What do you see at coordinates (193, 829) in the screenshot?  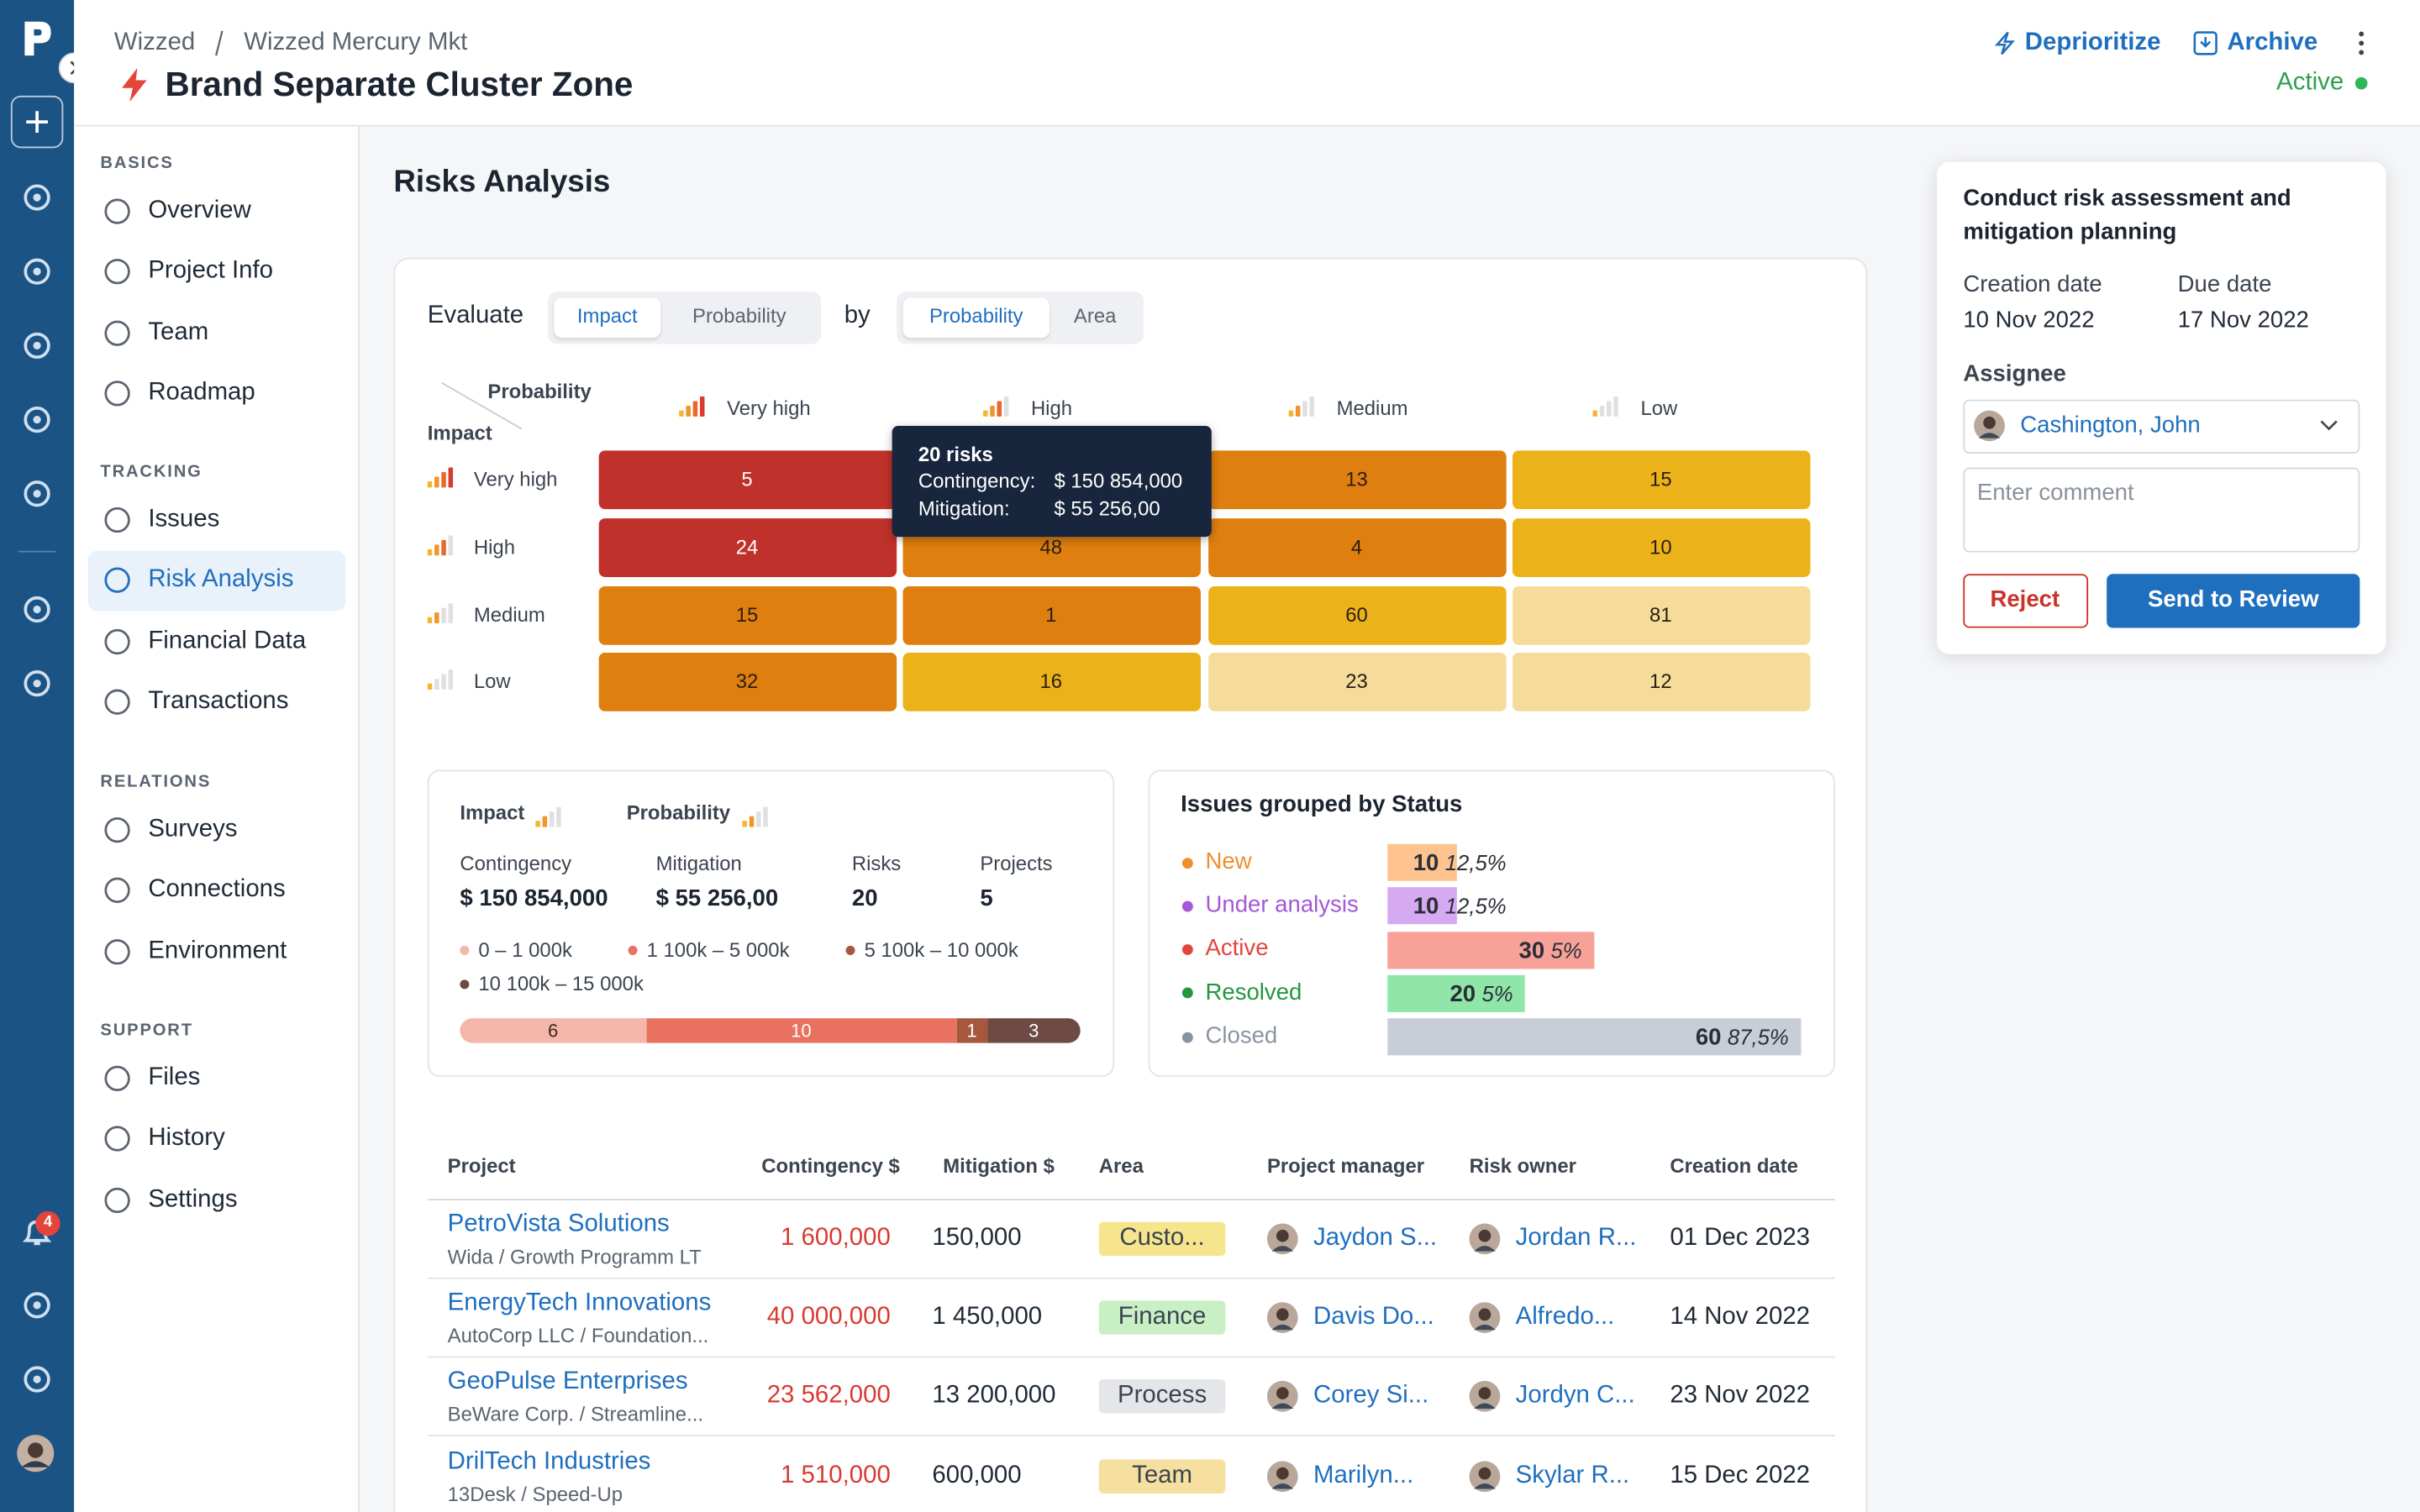 I see `sidebar-item: Surveys` at bounding box center [193, 829].